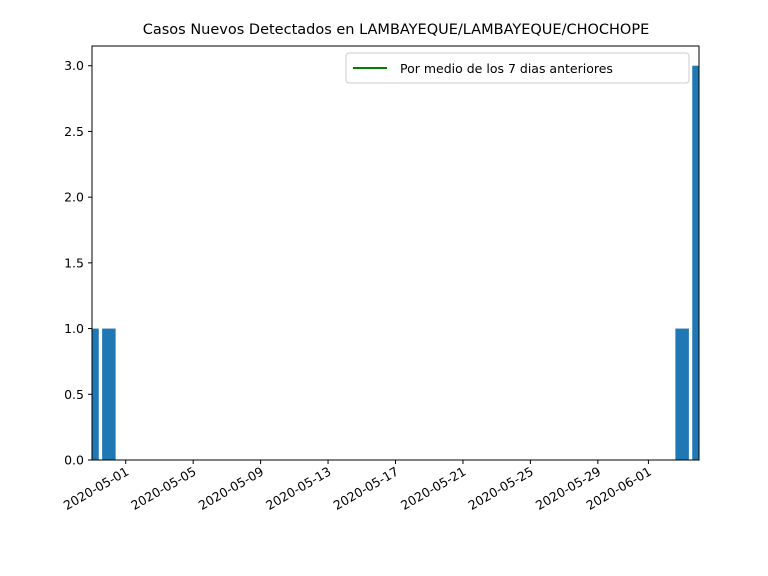  Describe the element at coordinates (74, 394) in the screenshot. I see `y-tick-label: 0.5` at that location.